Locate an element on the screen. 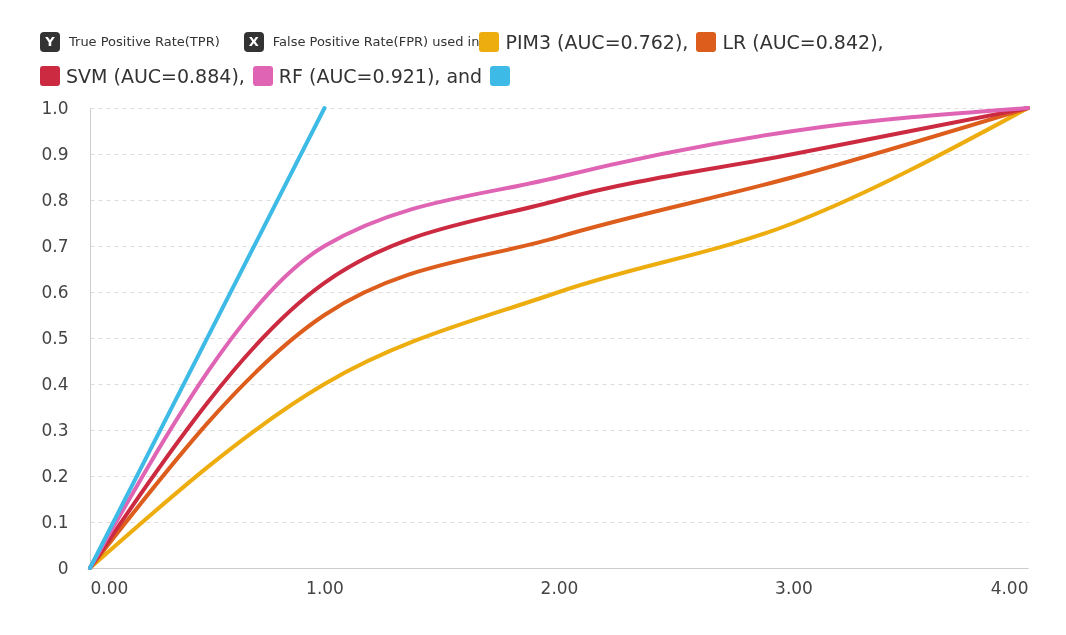 This screenshot has width=1066, height=635. x-tick-label: 4.00 is located at coordinates (1009, 587).